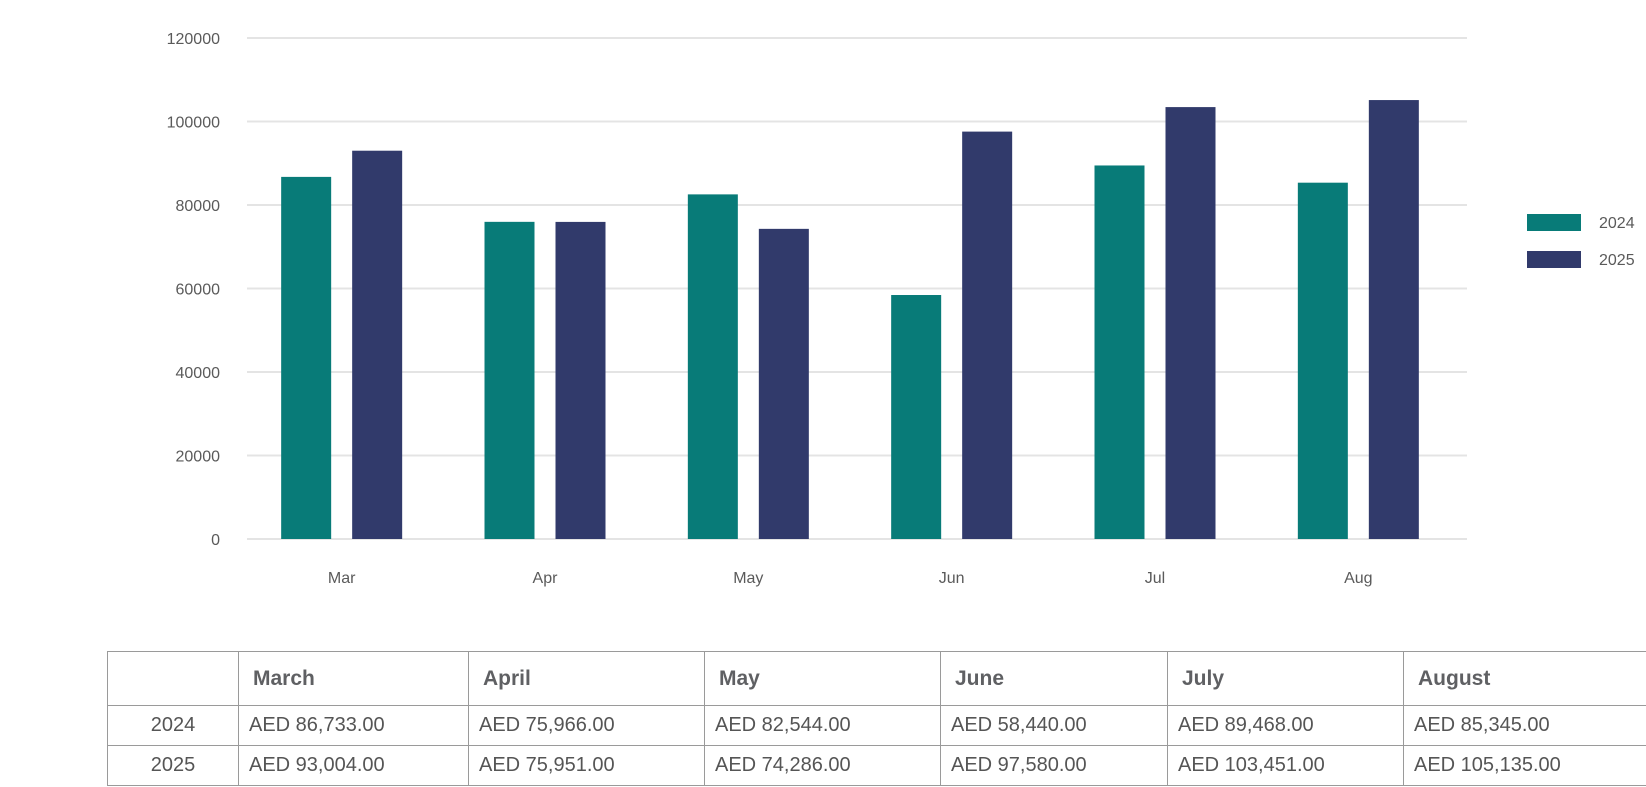 The image size is (1646, 787). I want to click on y-tick-label: 40000, so click(198, 373).